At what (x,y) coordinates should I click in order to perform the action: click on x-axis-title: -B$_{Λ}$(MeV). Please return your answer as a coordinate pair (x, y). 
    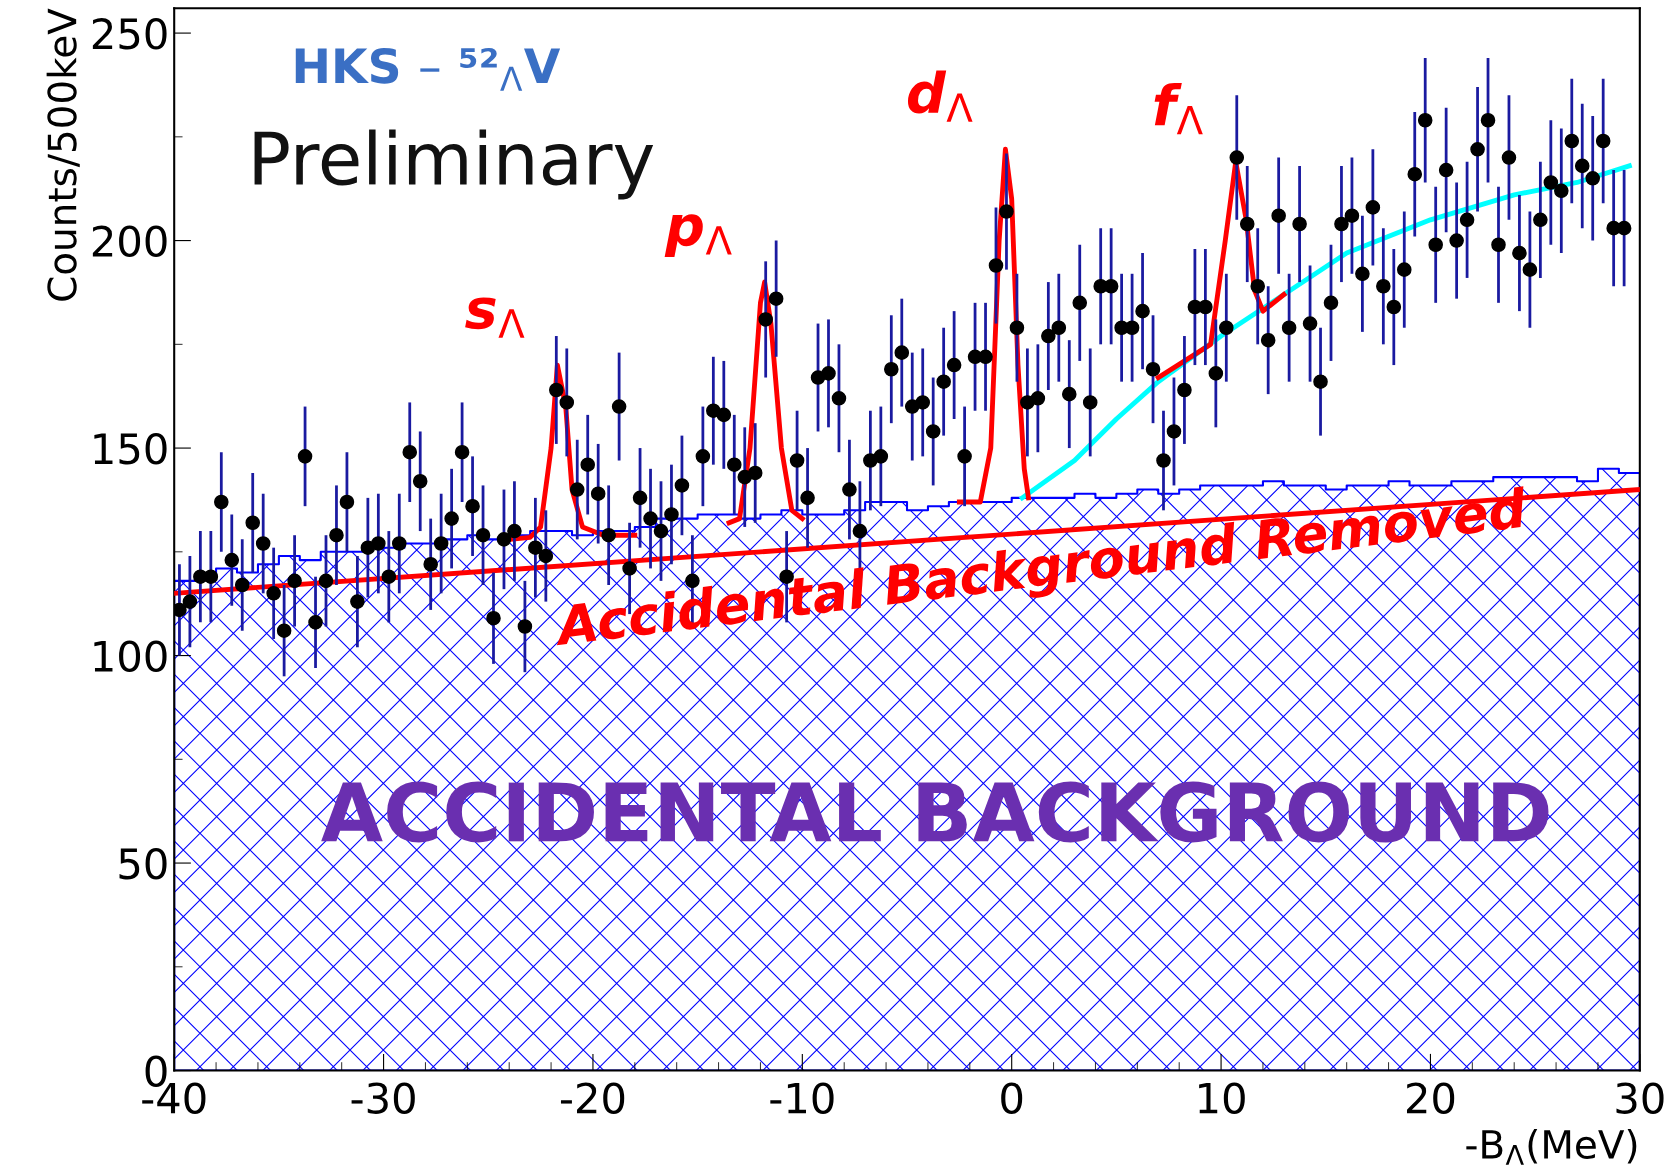
    Looking at the image, I should click on (1551, 1146).